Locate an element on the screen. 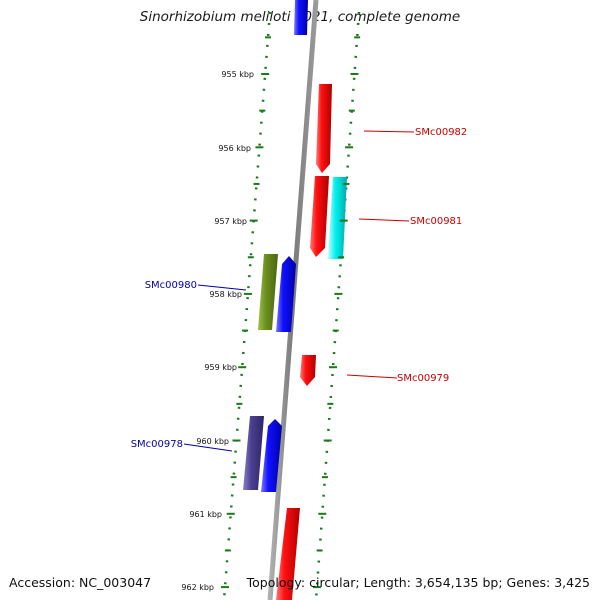 Image resolution: width=600 pixels, height=600 pixels. gene-top-reverse is located at coordinates (301, 17).